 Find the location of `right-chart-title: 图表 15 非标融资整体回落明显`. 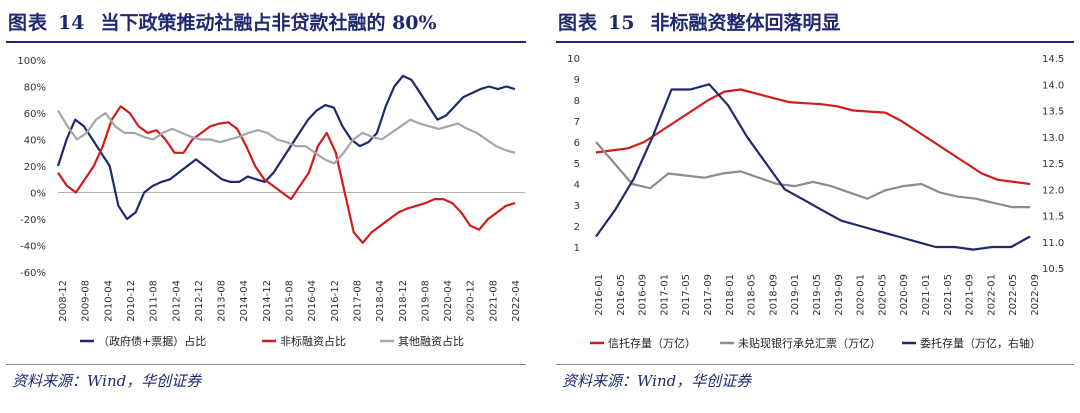

right-chart-title: 图表 15 非标融资整体回落明显 is located at coordinates (699, 23).